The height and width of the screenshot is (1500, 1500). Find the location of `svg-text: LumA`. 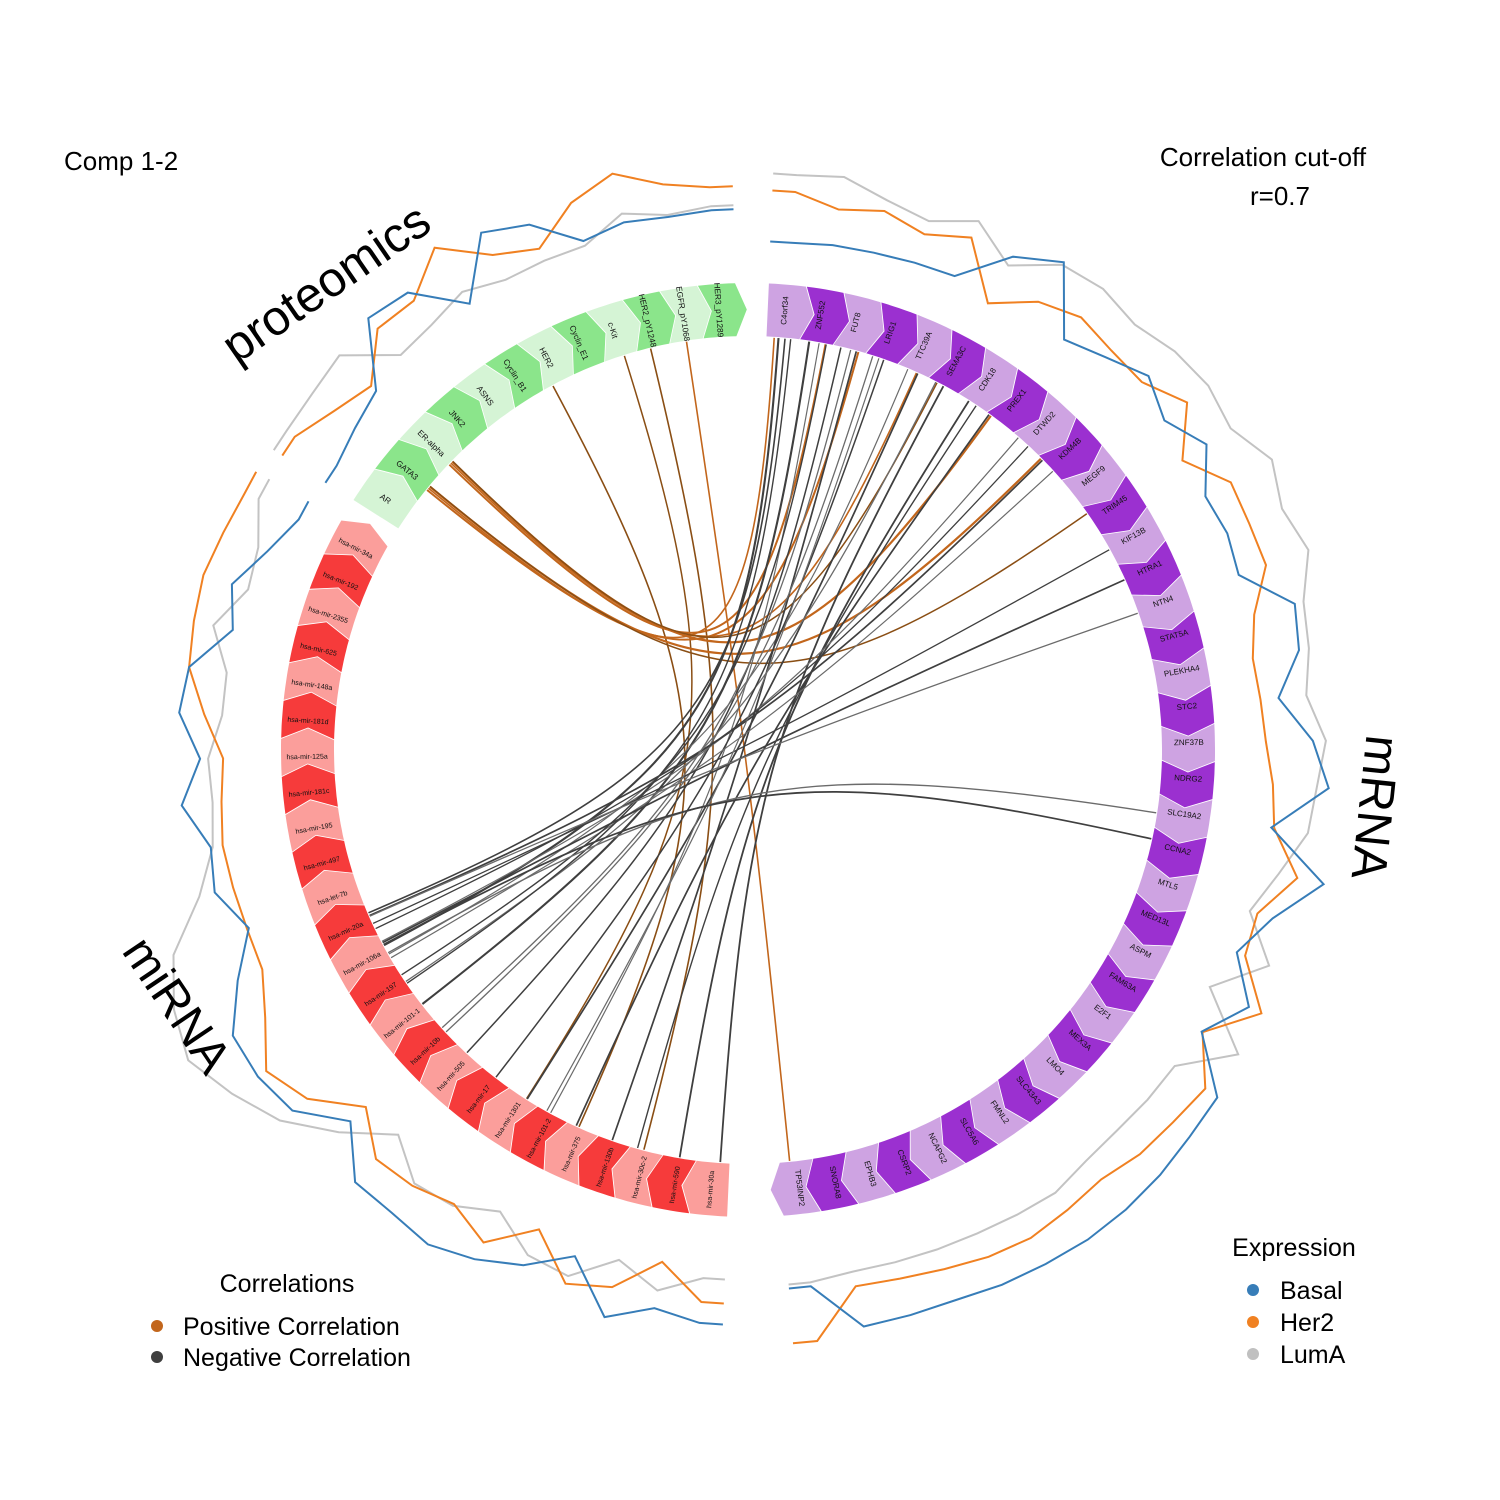

svg-text: LumA is located at coordinates (1313, 1355).